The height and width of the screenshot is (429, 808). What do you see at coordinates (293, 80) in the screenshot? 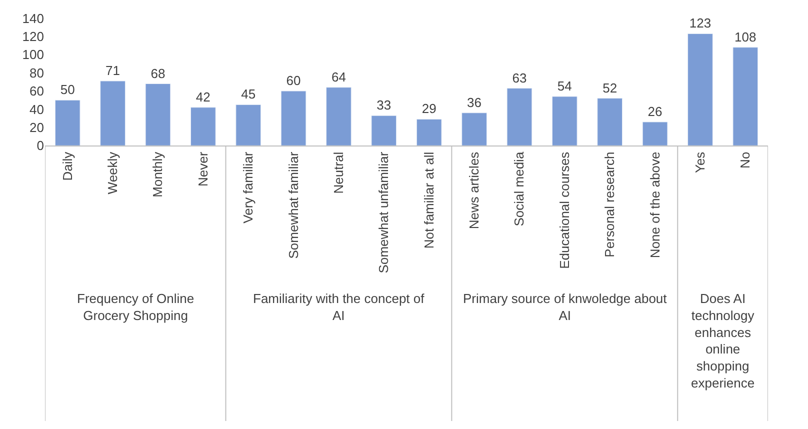
I see `data-label: 60` at bounding box center [293, 80].